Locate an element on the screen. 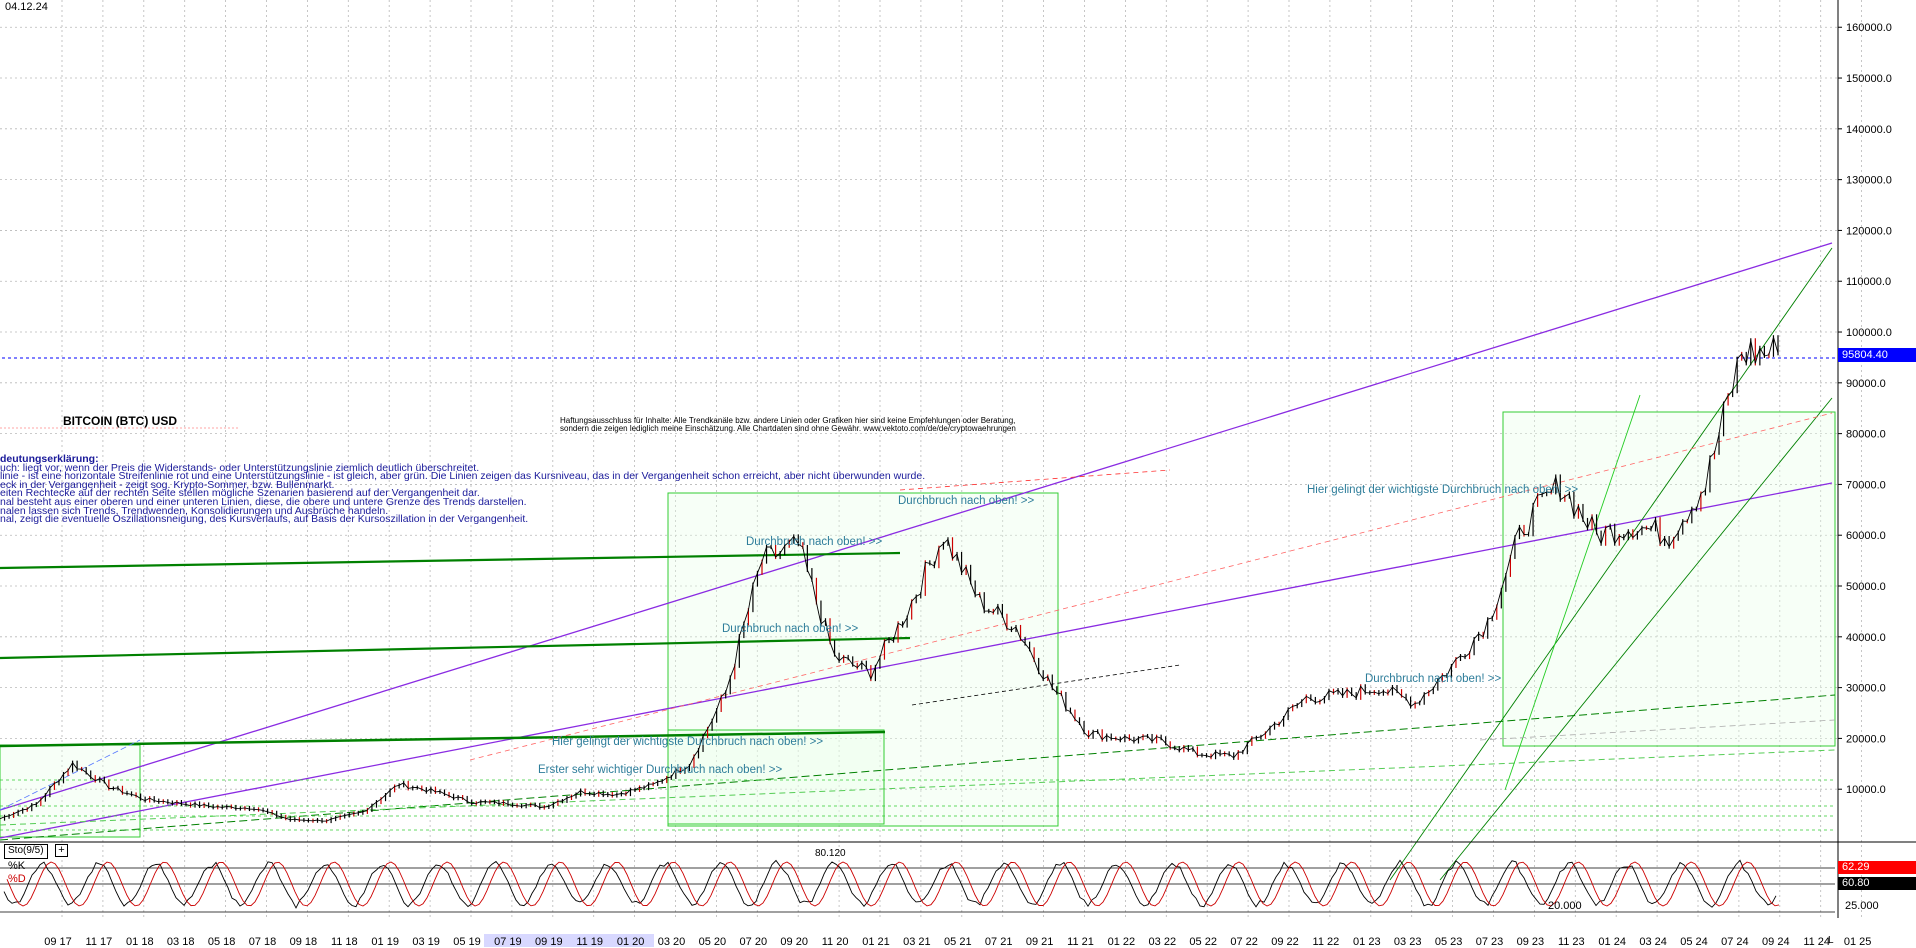 Image resolution: width=1916 pixels, height=948 pixels. price-tick-label: 110000.0 is located at coordinates (1868, 282).